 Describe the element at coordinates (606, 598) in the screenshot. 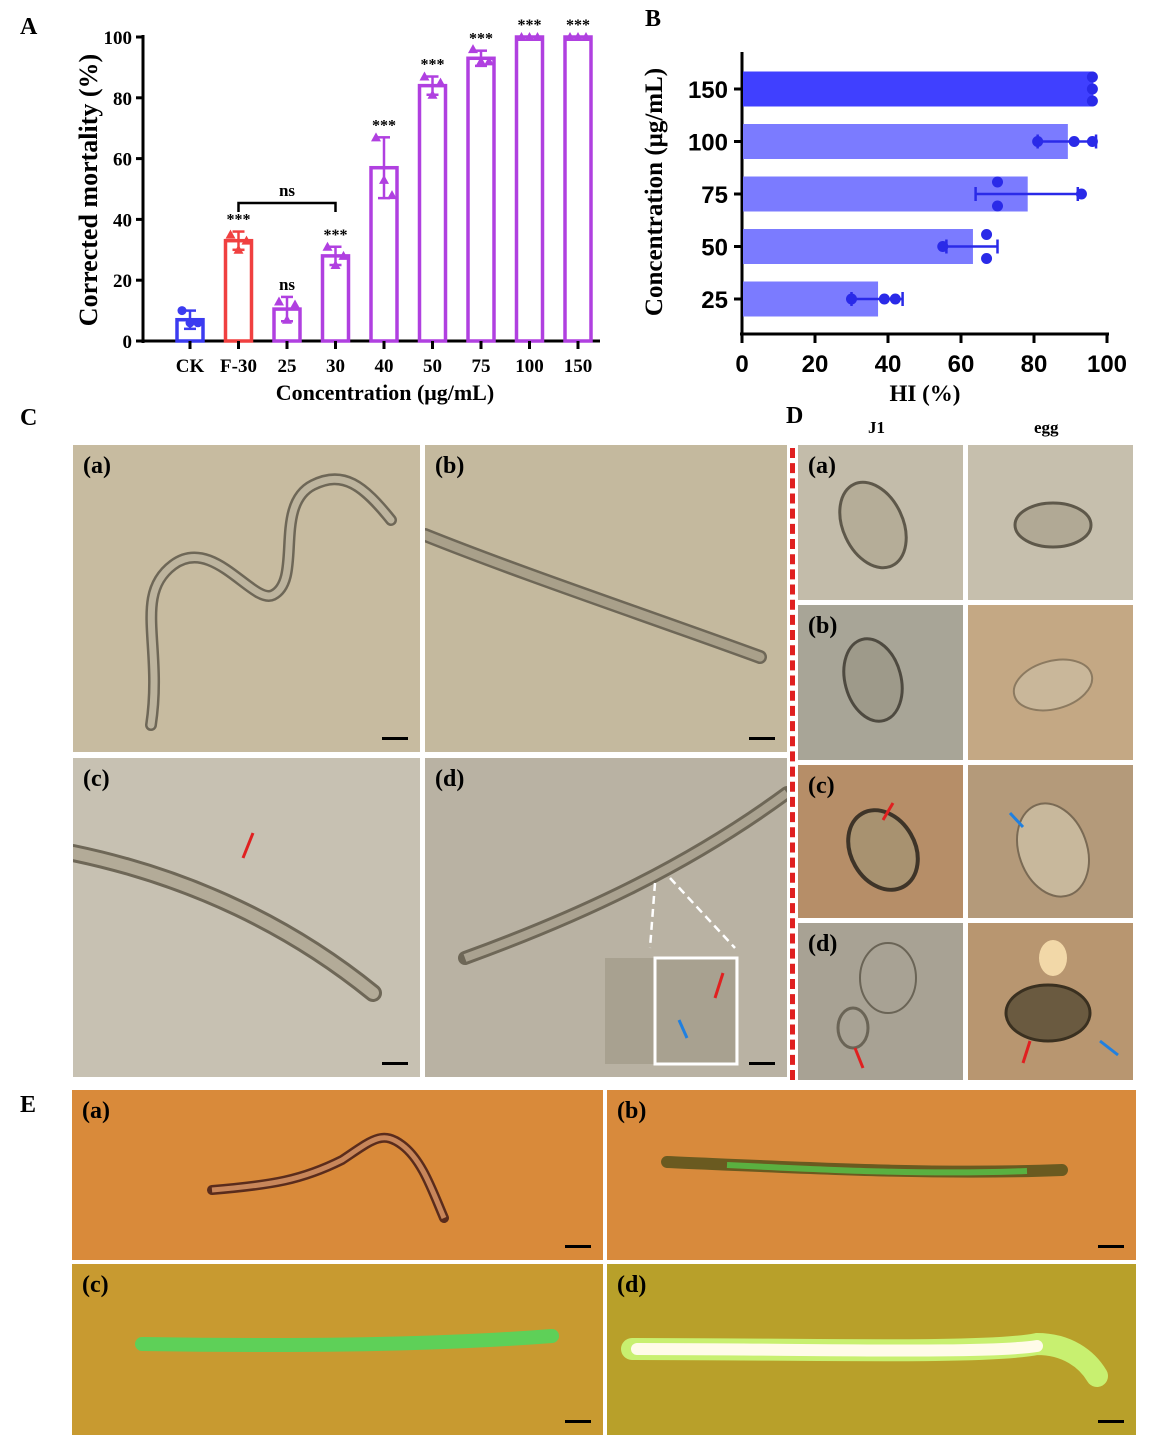

I see `micrograph-c-b: (b)` at that location.